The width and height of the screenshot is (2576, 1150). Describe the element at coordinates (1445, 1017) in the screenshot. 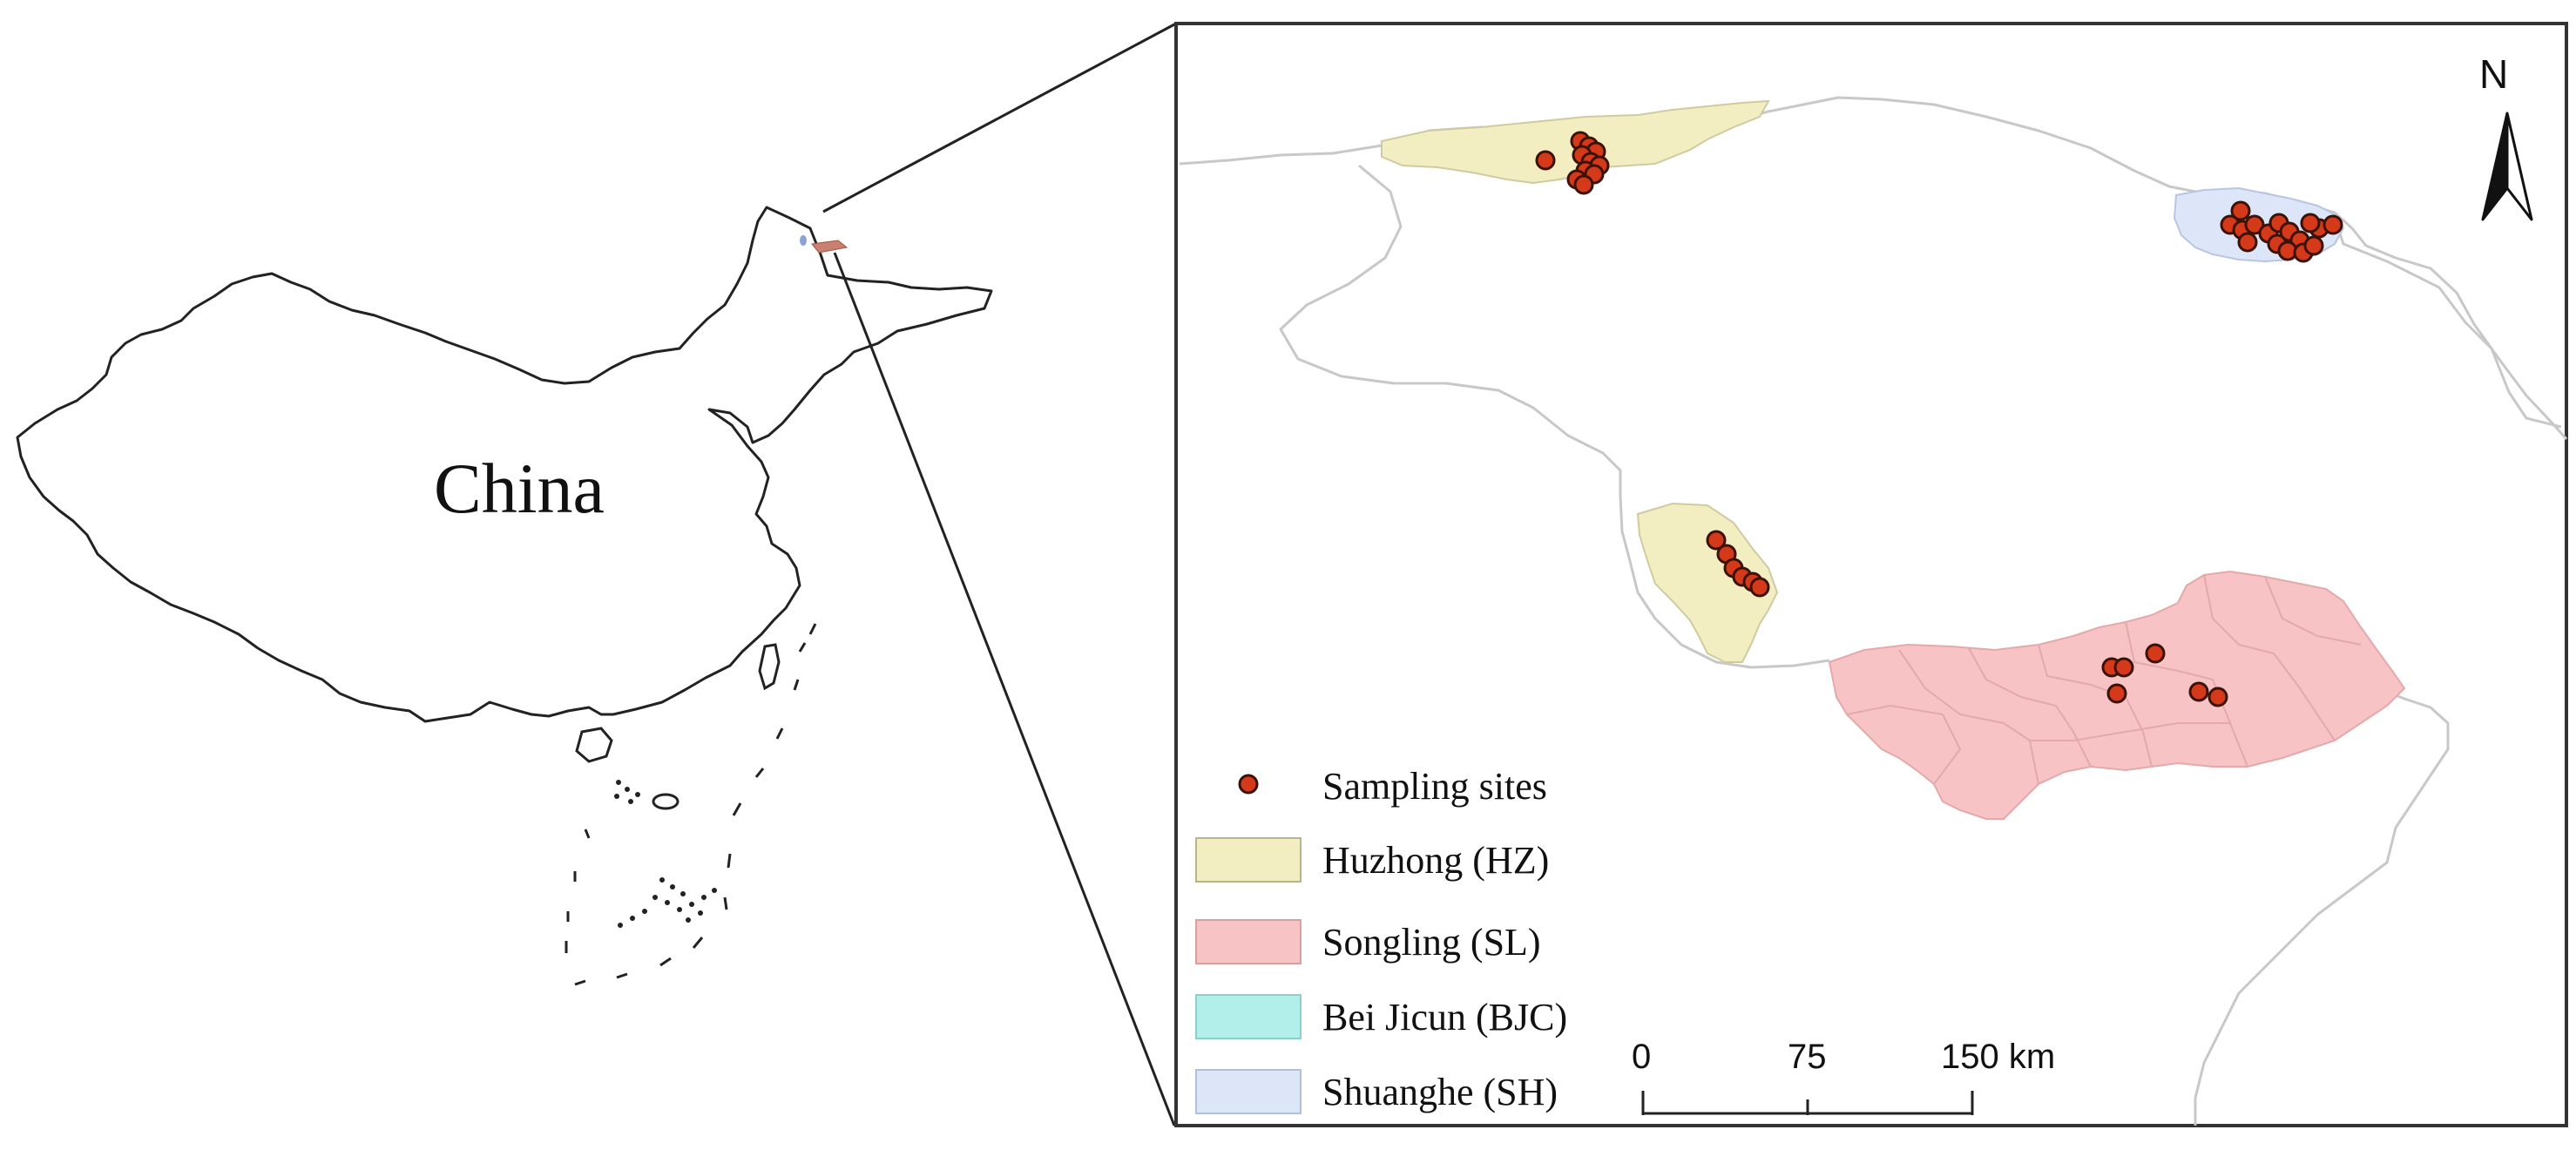

I see `legend-label-bei-jicun: Bei Jicun (BJC)` at that location.